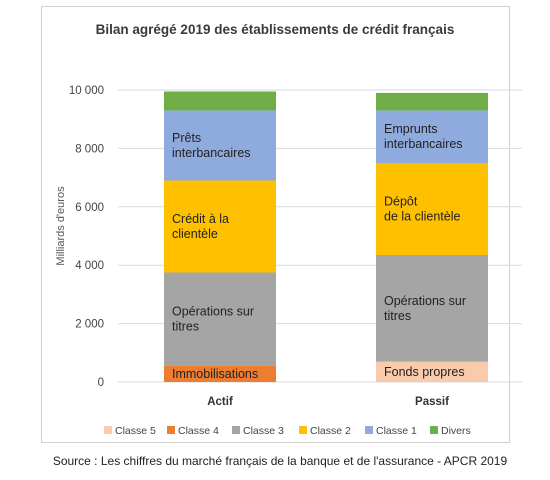  I want to click on legend-entry: Classe 5, so click(135, 431).